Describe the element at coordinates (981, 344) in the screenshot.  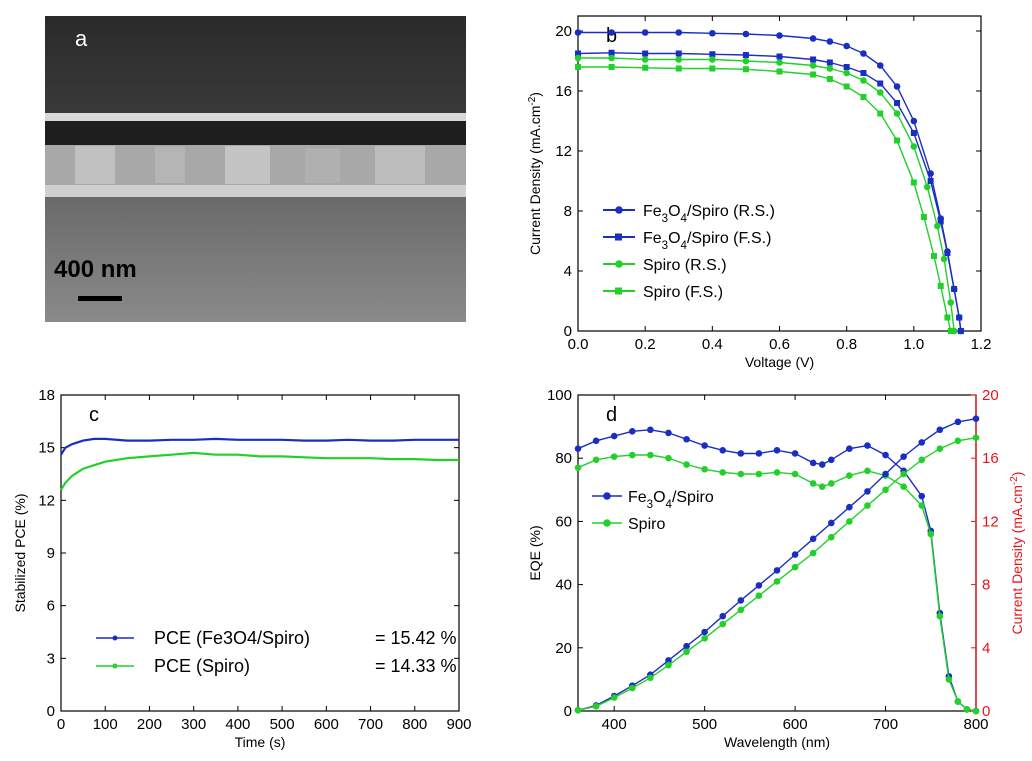
I see `x-tick-label: 1.2` at that location.